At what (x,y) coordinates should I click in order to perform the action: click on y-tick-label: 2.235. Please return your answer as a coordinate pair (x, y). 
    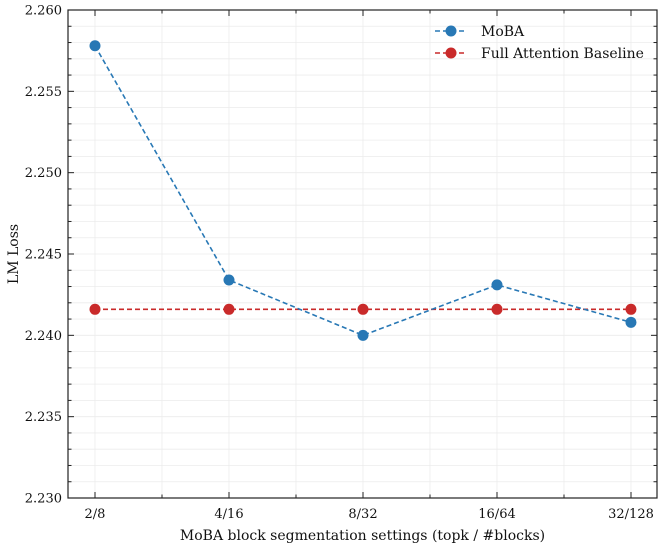
    Looking at the image, I should click on (43, 417).